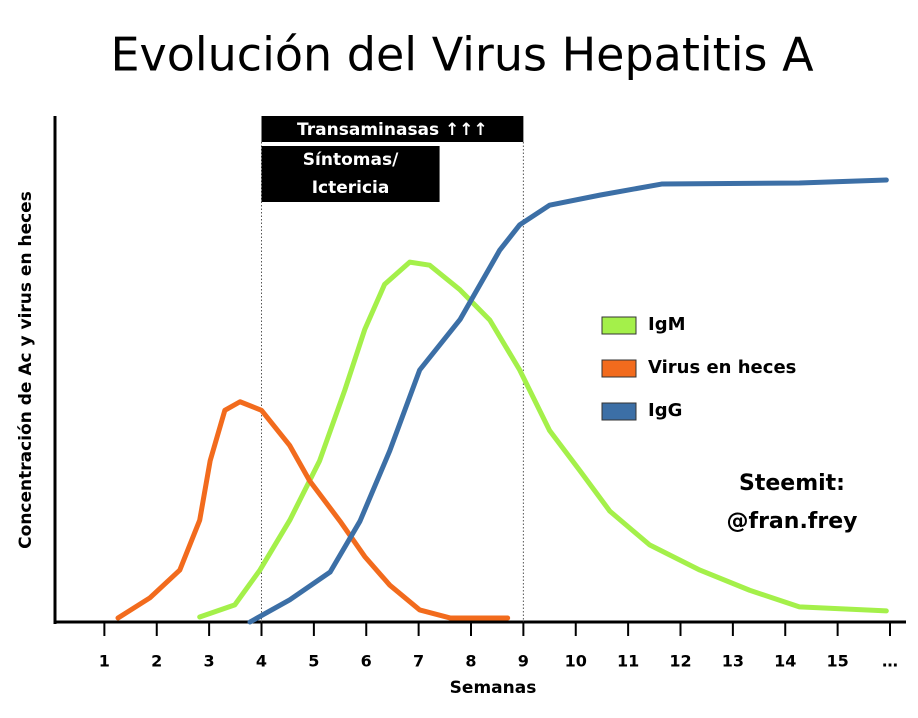 The height and width of the screenshot is (718, 918). I want to click on x-tick-label: 15, so click(837, 661).